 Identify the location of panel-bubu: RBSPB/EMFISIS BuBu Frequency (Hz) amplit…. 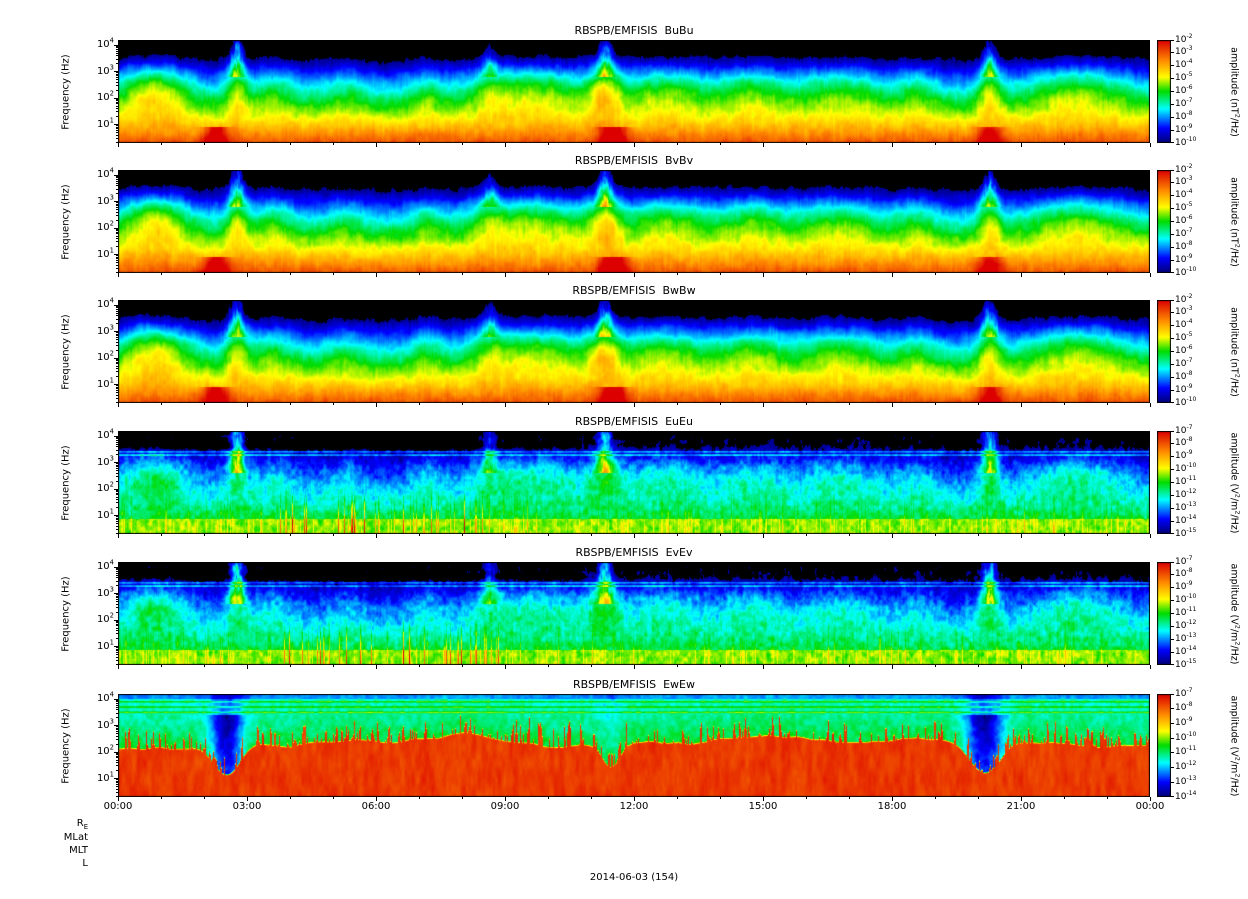
(651, 85).